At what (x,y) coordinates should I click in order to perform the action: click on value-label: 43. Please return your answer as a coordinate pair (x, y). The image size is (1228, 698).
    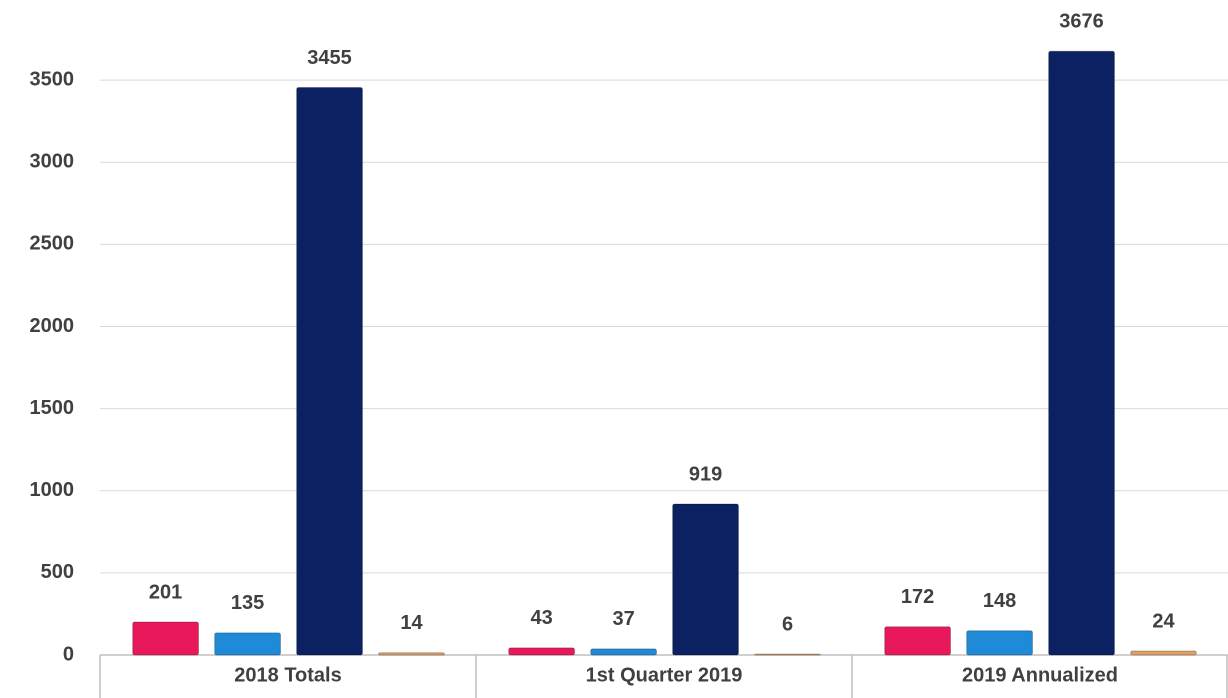
    Looking at the image, I should click on (541, 618).